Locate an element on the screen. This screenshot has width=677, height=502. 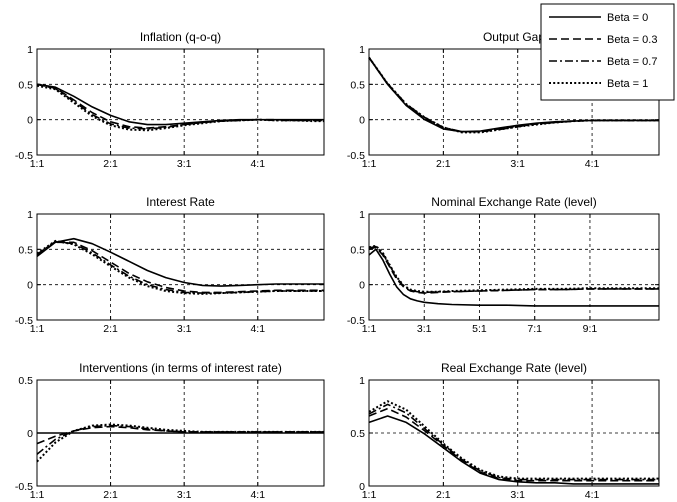
chart-title: Output Gap is located at coordinates (514, 37).